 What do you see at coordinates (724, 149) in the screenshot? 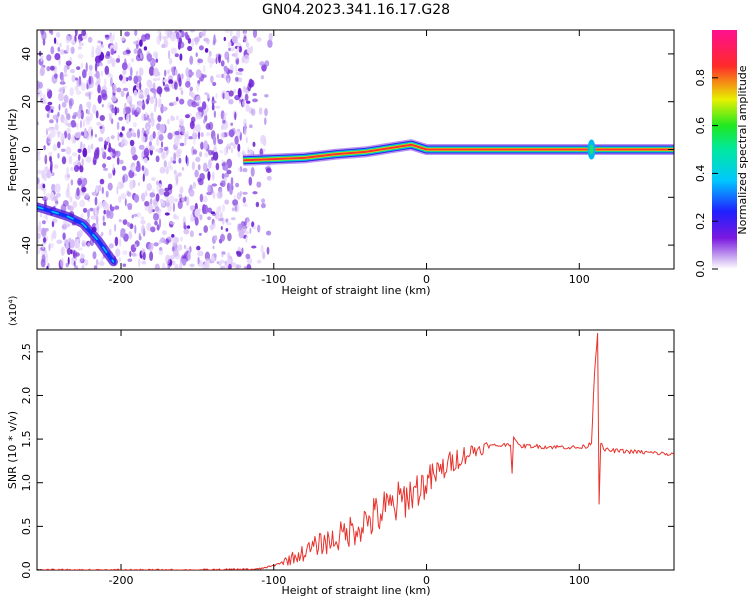
I see `colorbar-gradient` at bounding box center [724, 149].